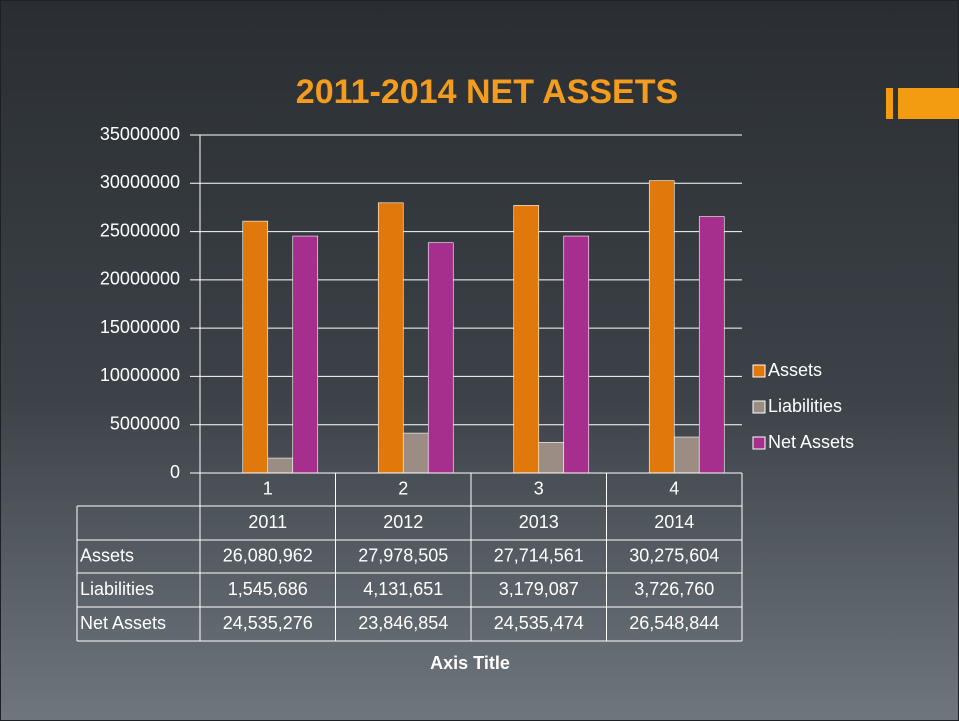 The image size is (959, 721). I want to click on table-cell: 27,978,505, so click(403, 555).